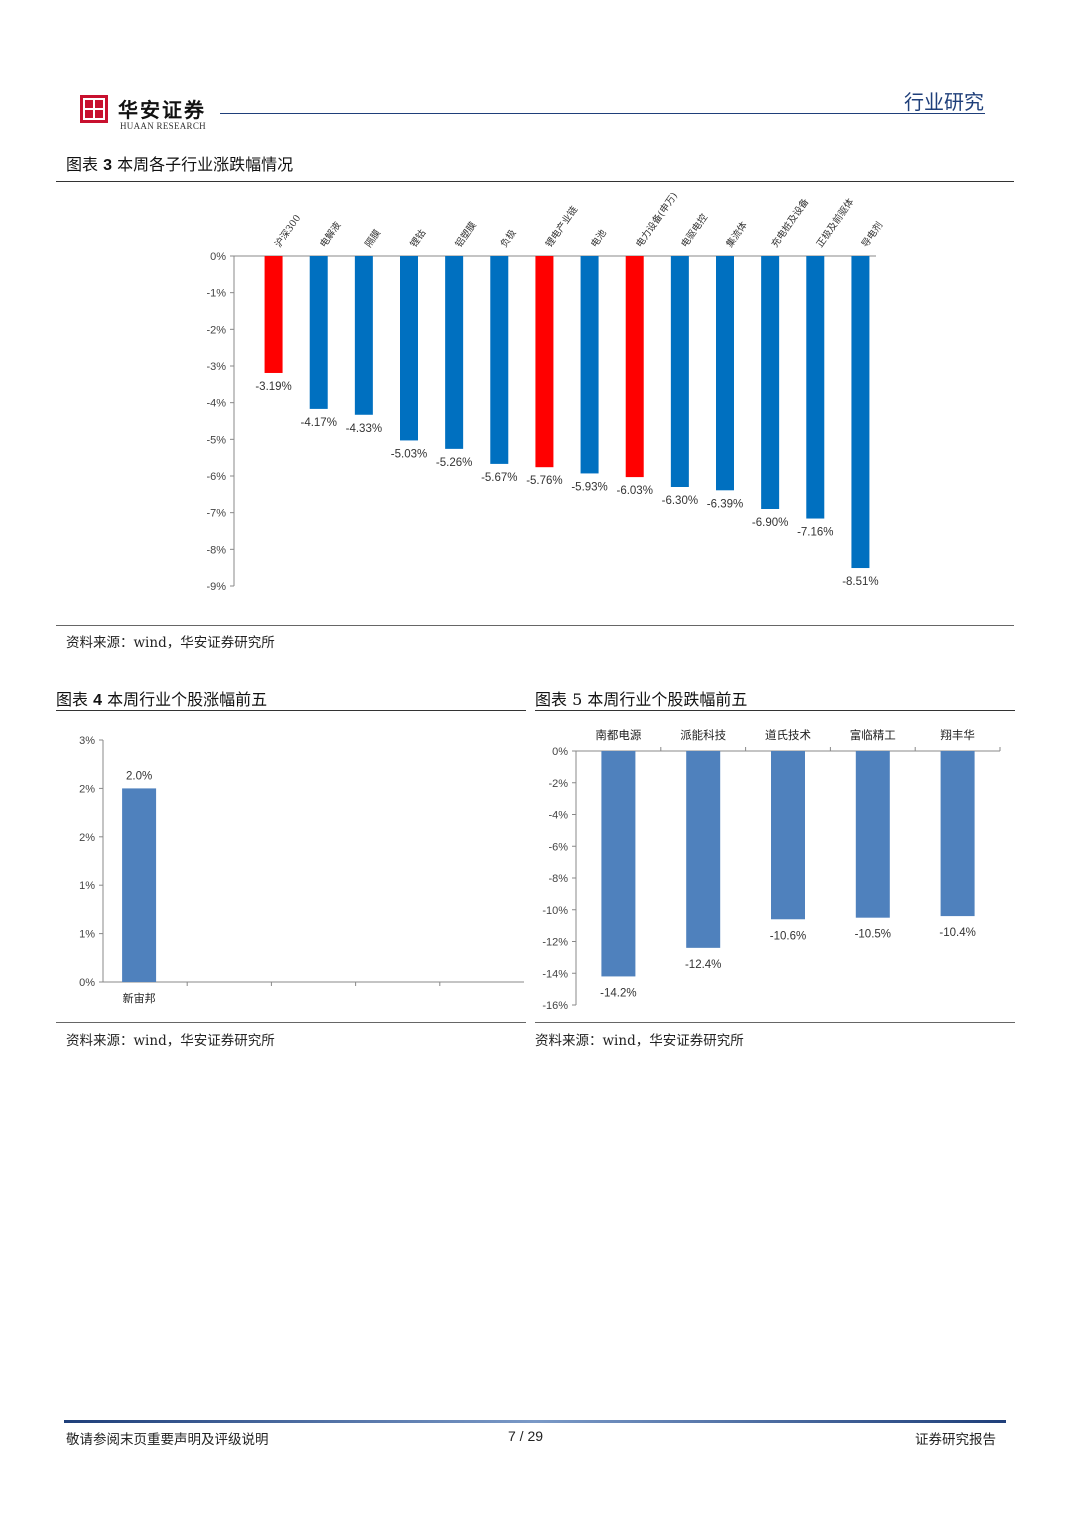 This screenshot has height=1527, width=1080. Describe the element at coordinates (216, 367) in the screenshot. I see `y-tick-label: -3%` at that location.